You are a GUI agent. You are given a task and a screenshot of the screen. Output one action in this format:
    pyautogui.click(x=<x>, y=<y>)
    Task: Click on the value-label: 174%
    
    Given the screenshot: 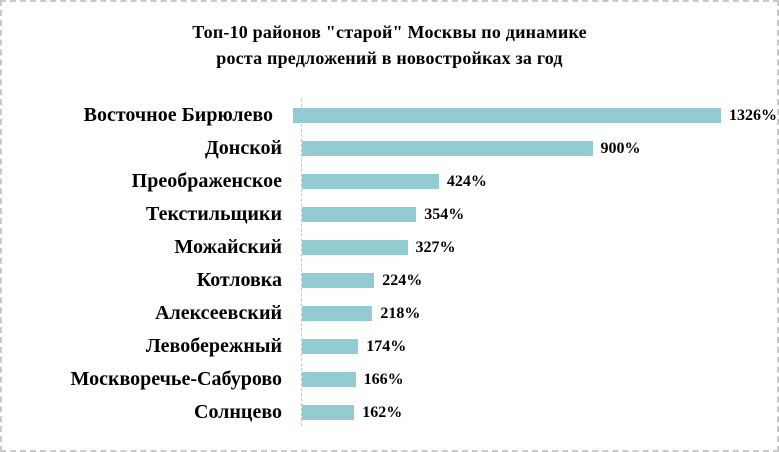 What is the action you would take?
    pyautogui.click(x=386, y=346)
    